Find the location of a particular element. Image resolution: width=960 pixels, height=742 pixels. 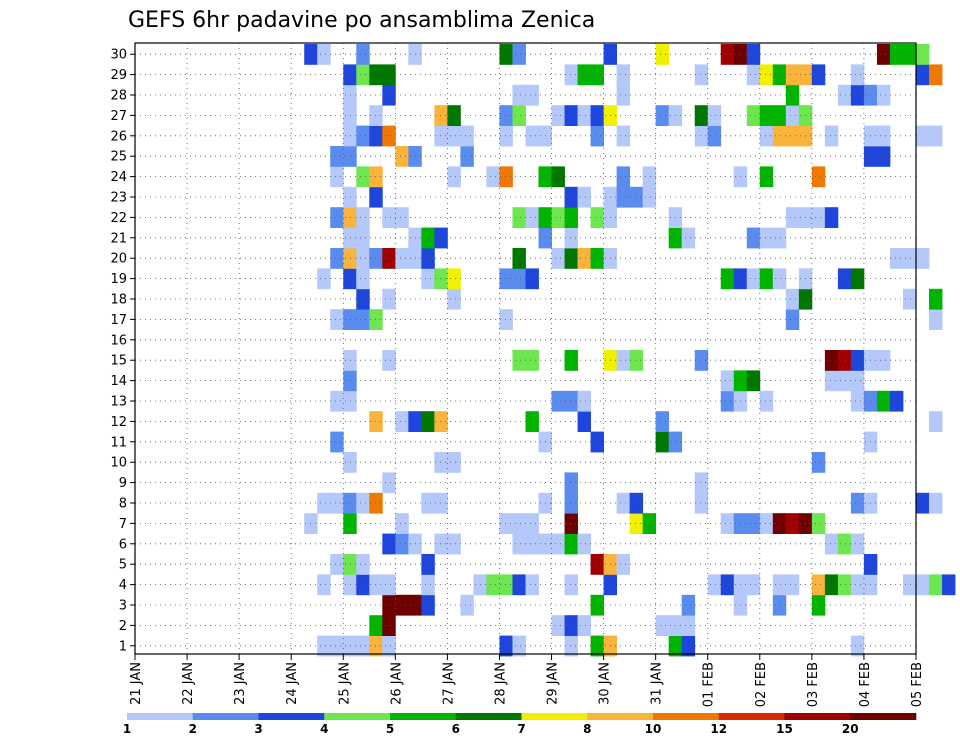

x-tick-label: 29 JAN is located at coordinates (553, 683).